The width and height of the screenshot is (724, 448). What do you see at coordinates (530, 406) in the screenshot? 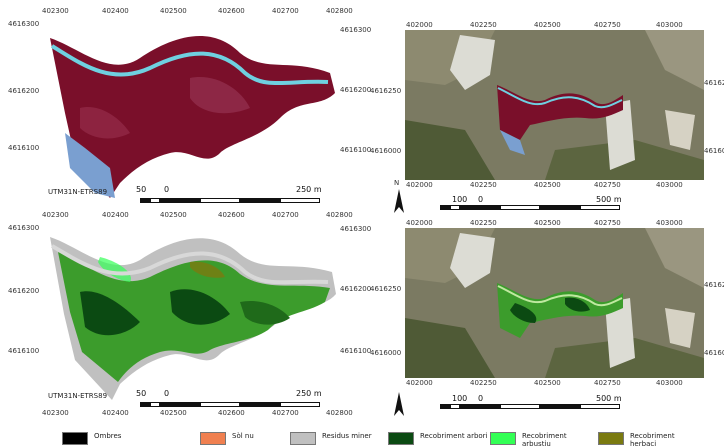
I see `scale-bar` at bounding box center [530, 406].